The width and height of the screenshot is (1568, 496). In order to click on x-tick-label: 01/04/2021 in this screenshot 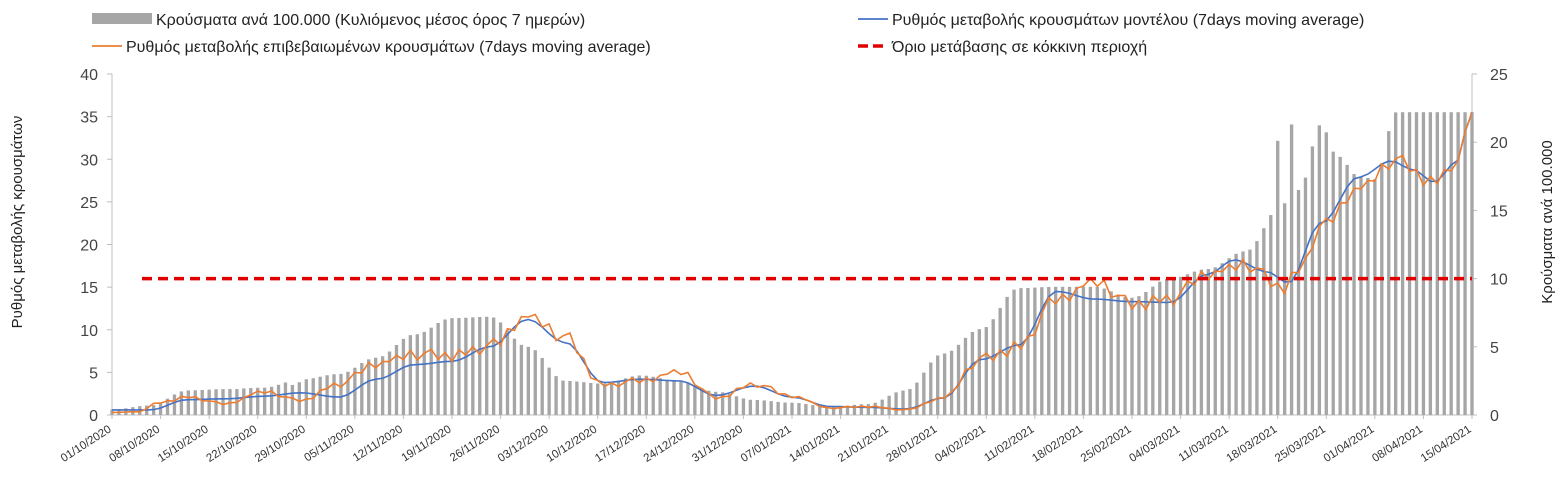, I will do `click(1349, 443)`.